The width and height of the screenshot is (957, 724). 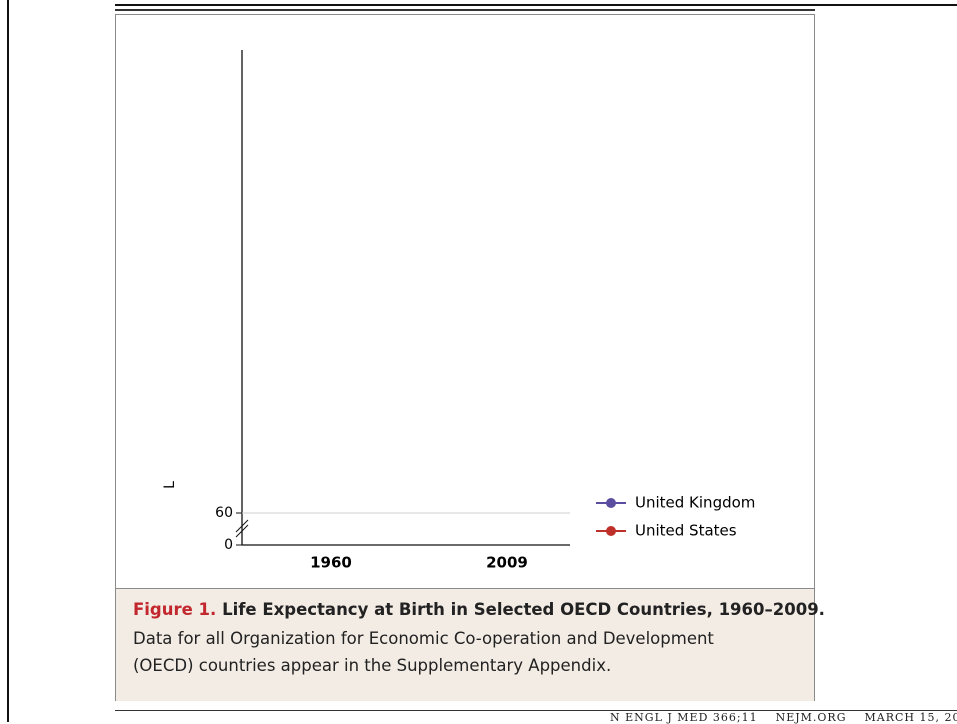 I want to click on outer-top-border, so click(x=536, y=5).